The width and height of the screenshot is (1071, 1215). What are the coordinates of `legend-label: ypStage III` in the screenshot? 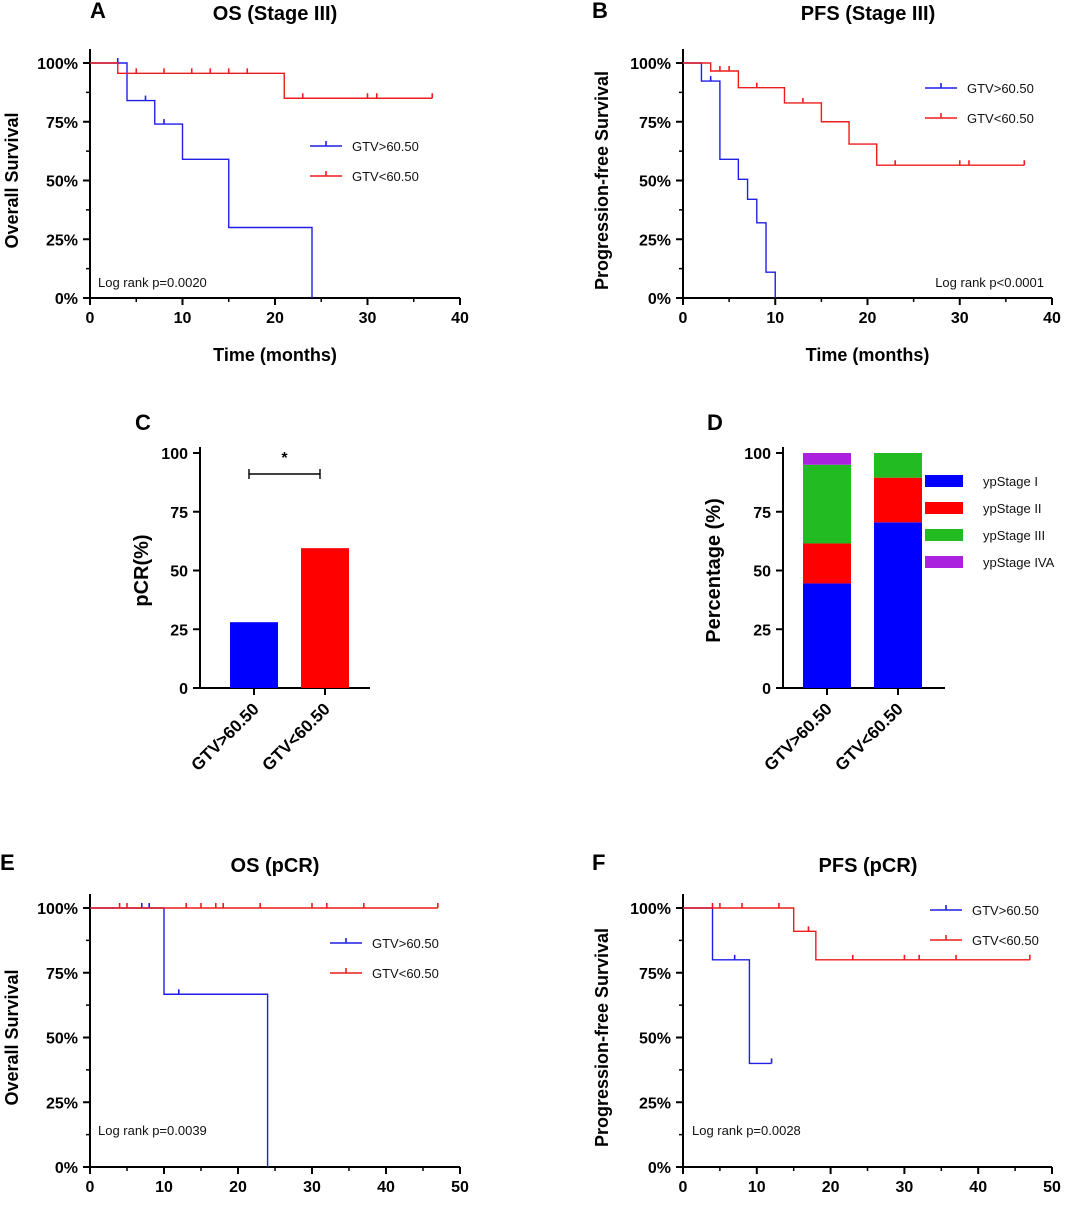 It's located at (1014, 535).